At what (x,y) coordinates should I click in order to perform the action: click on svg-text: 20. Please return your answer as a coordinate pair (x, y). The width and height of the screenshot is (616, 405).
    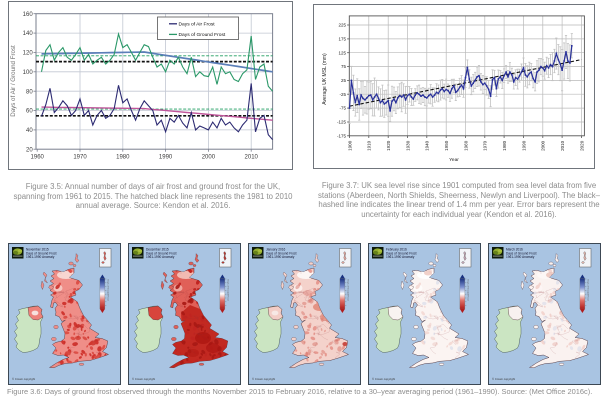
    Looking at the image, I should click on (29, 150).